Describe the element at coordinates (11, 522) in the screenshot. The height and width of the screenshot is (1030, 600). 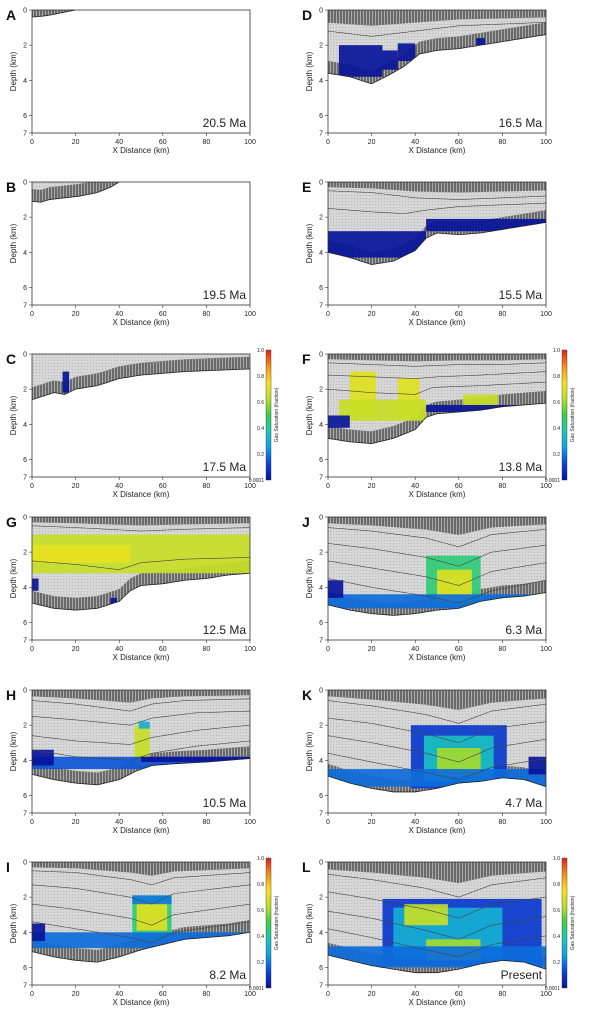
I see `panel-letter: G` at that location.